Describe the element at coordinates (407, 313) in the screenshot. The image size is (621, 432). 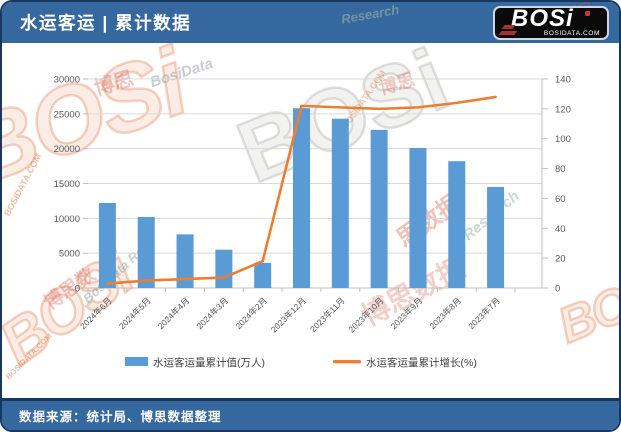
I see `x-axis-category-label: 2023年9月` at that location.